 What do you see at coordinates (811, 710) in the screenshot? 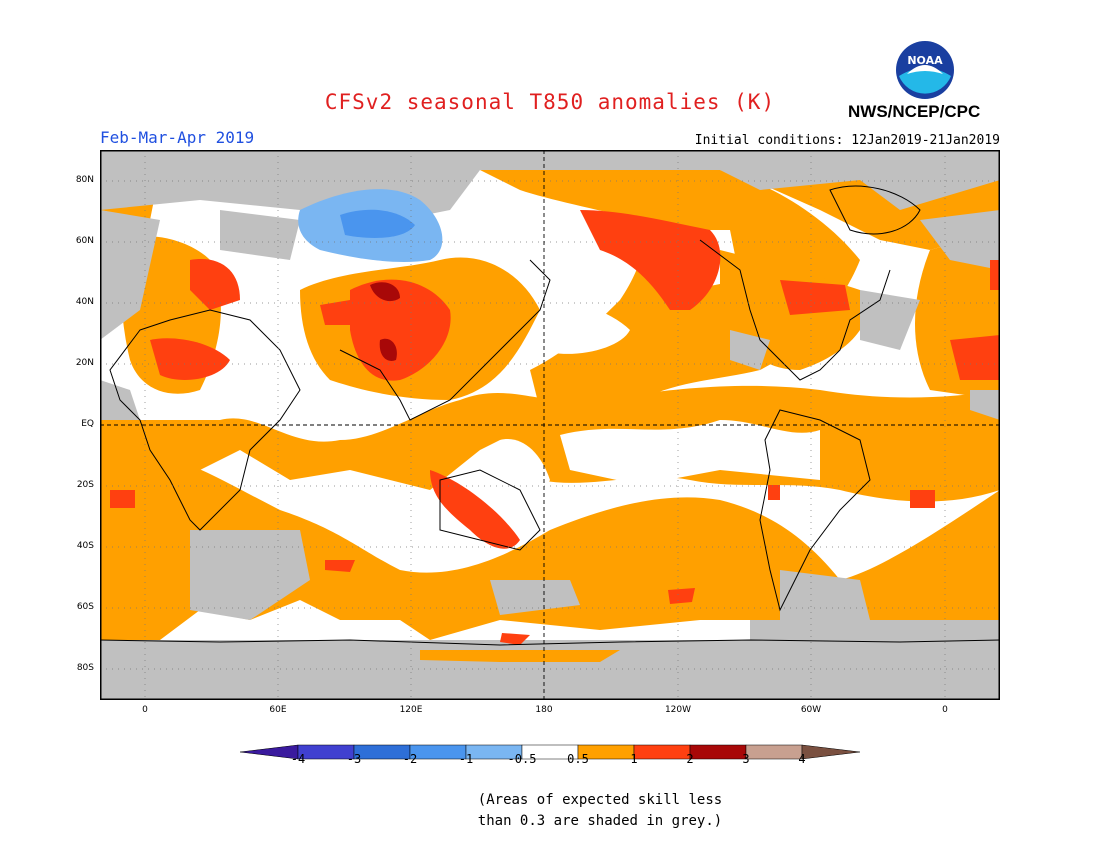
I see `lon-label: 60W` at bounding box center [811, 710].